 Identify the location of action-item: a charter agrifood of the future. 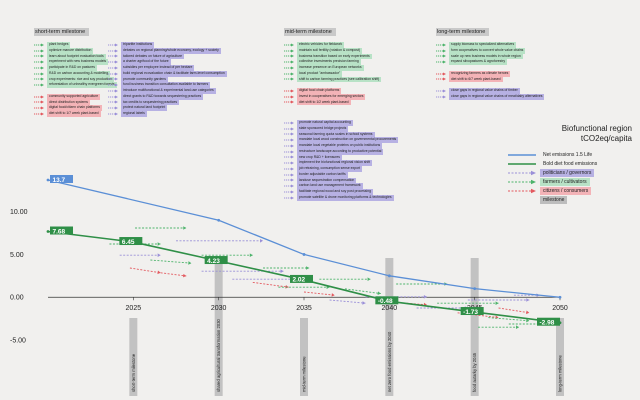
(167, 62).